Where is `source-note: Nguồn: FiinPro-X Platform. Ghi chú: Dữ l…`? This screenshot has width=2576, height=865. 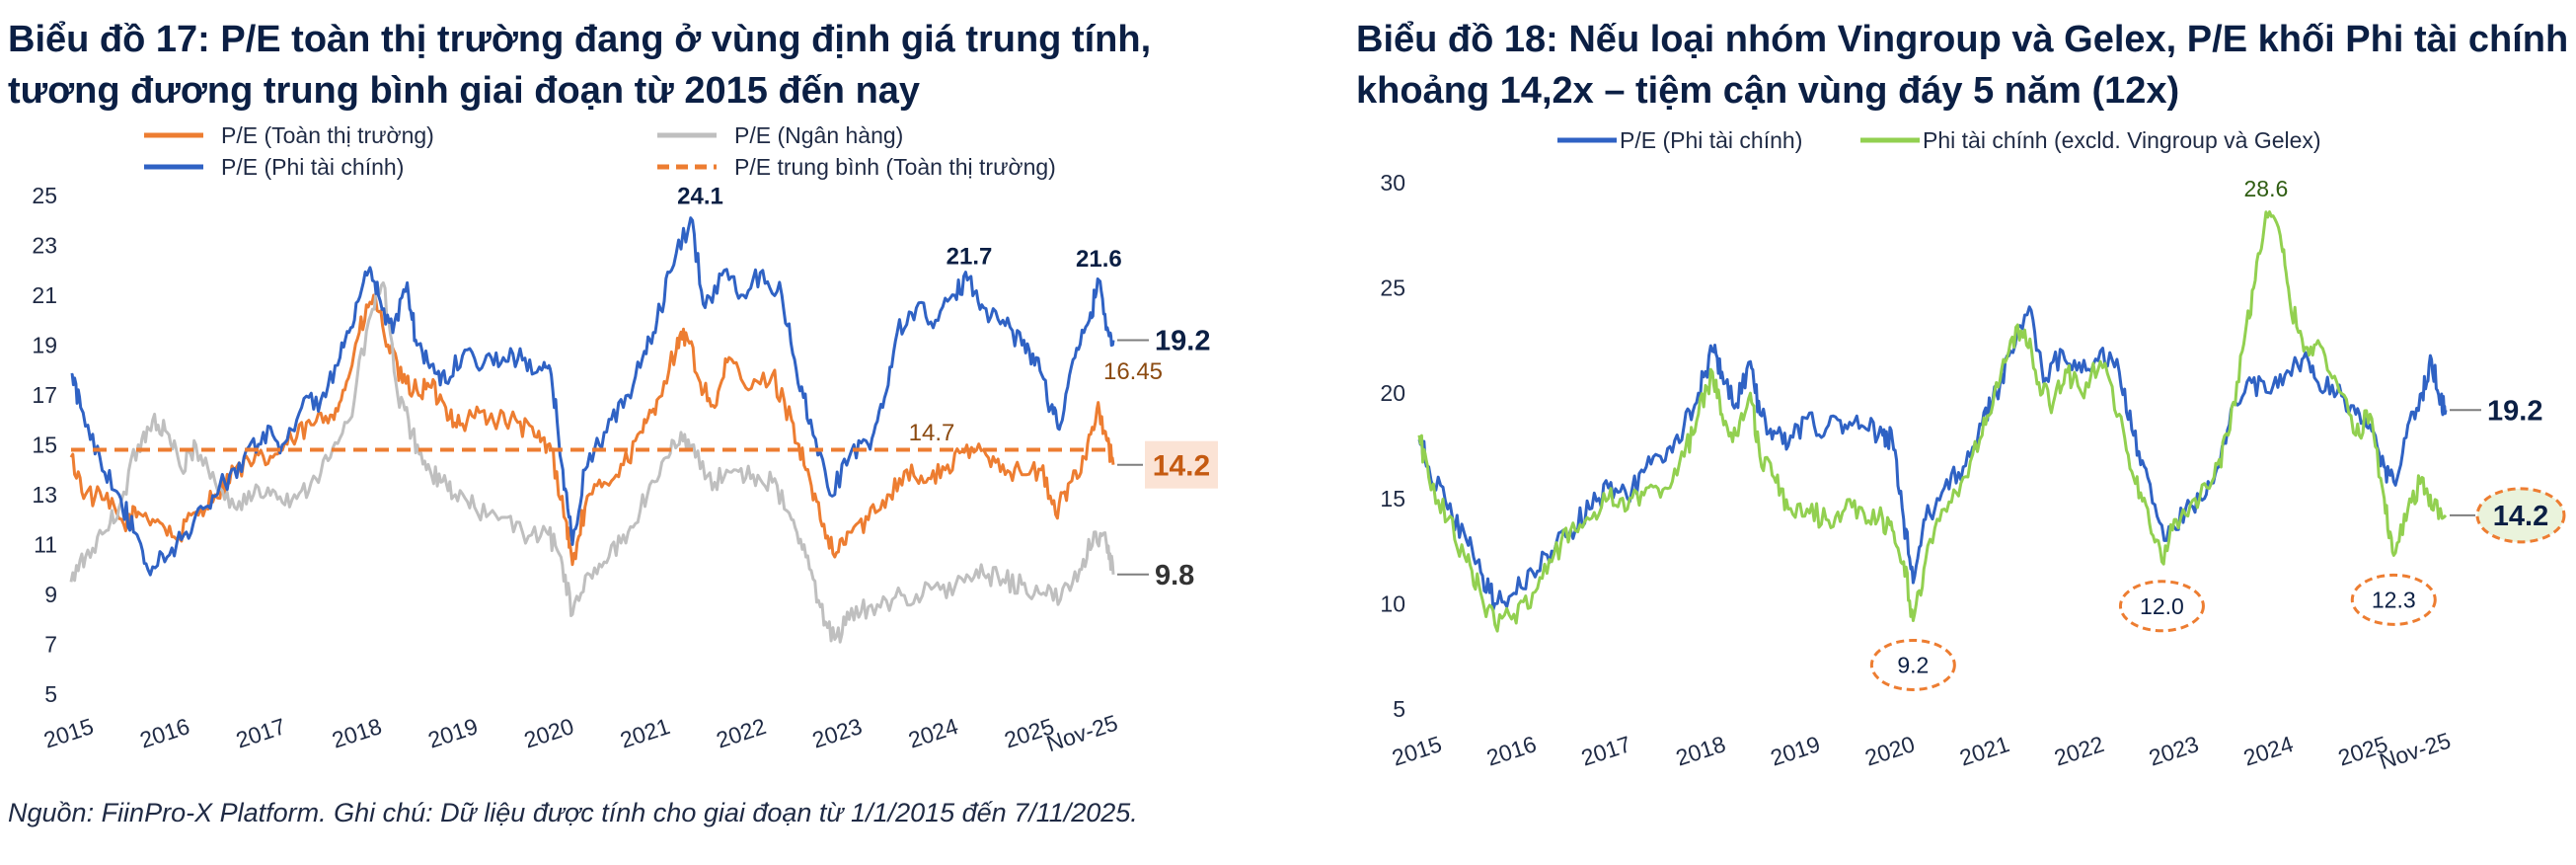
source-note: Nguồn: FiinPro-X Platform. Ghi chú: Dữ l… is located at coordinates (573, 812).